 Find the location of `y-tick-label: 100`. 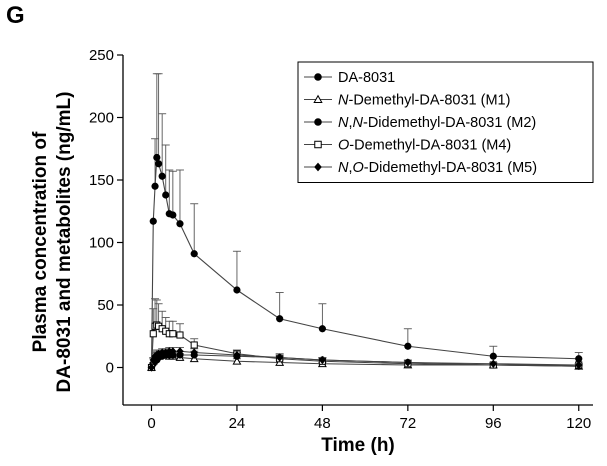

y-tick-label: 100 is located at coordinates (101, 243).